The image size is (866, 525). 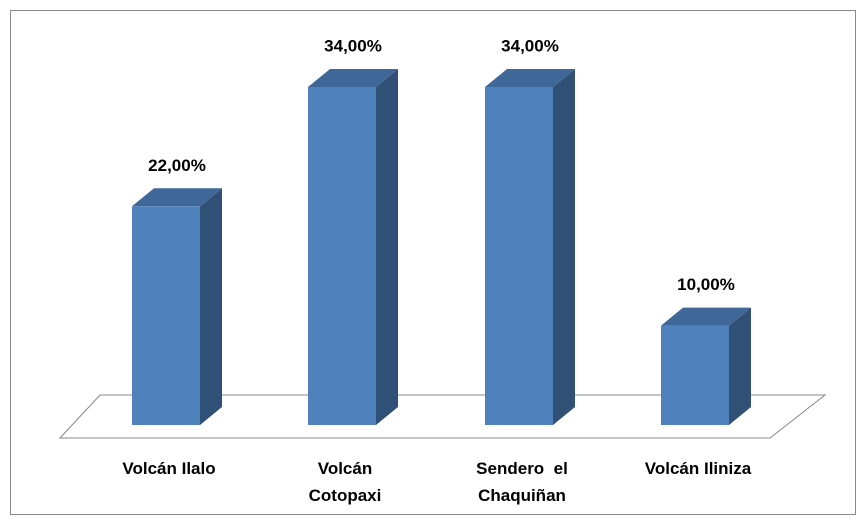 What do you see at coordinates (698, 468) in the screenshot?
I see `x-tick-label: Volcán Iliniza` at bounding box center [698, 468].